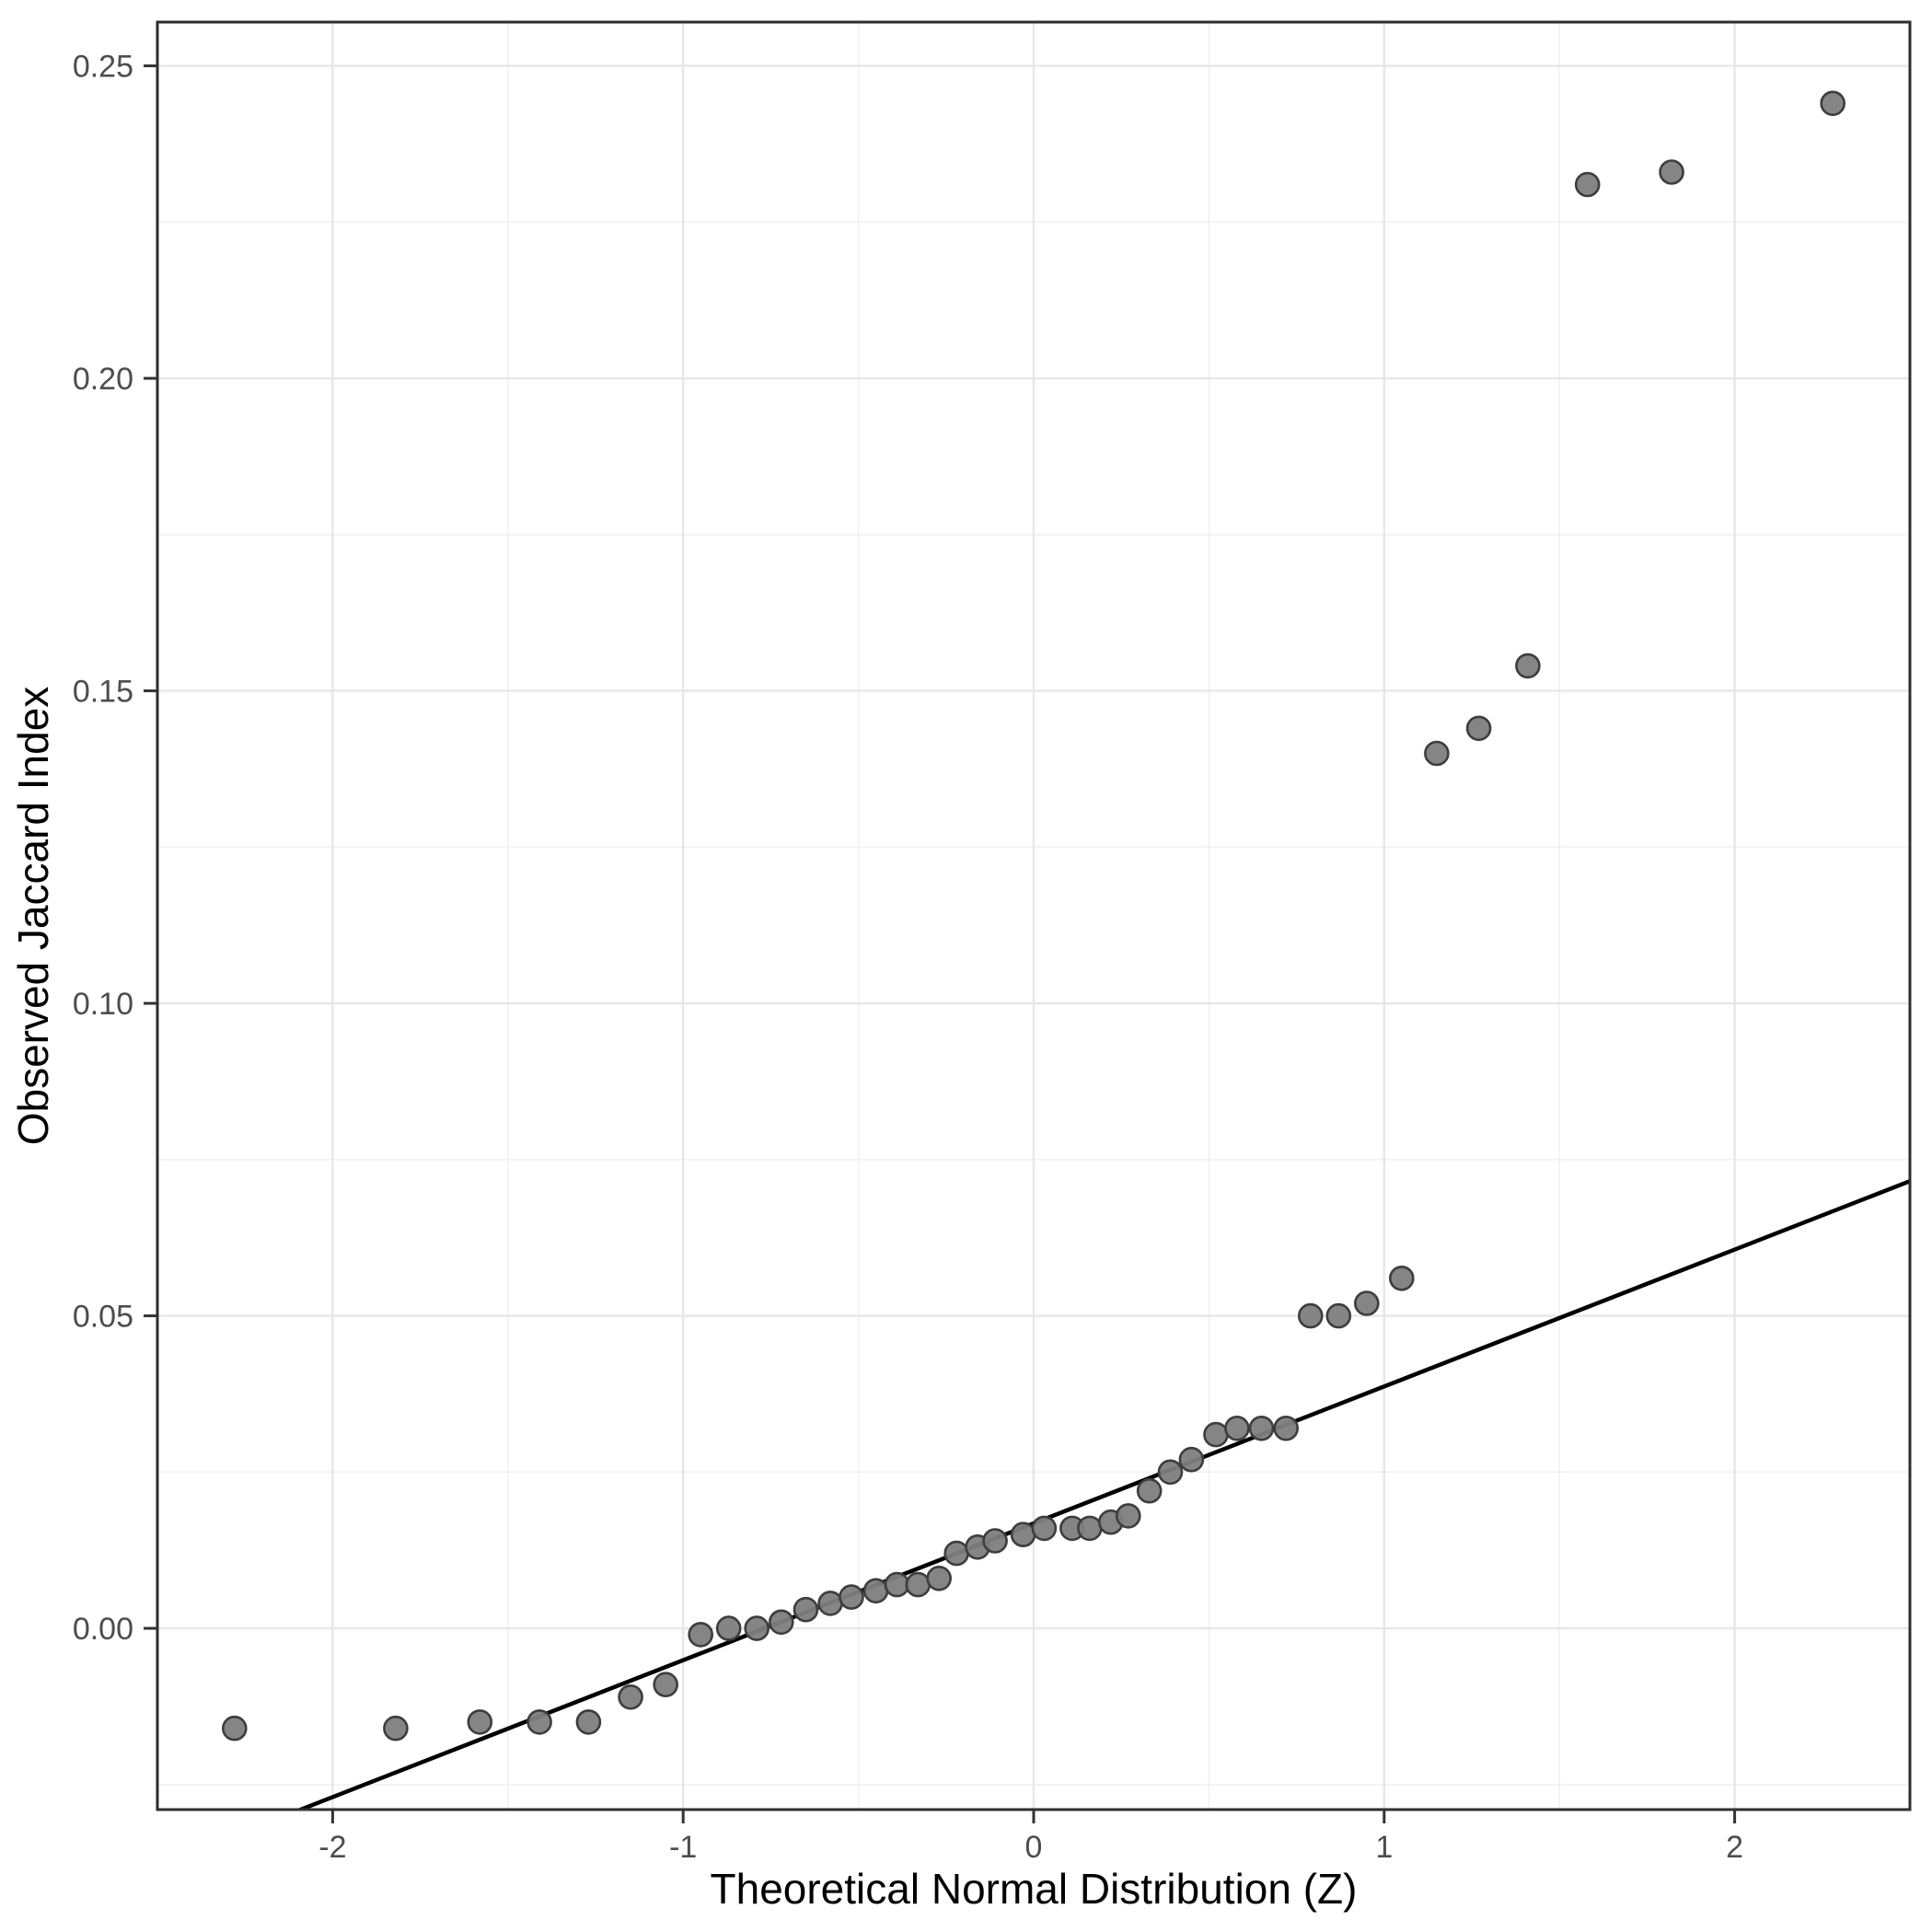 The height and width of the screenshot is (1932, 1932). I want to click on x-tick-label: -1, so click(683, 1848).